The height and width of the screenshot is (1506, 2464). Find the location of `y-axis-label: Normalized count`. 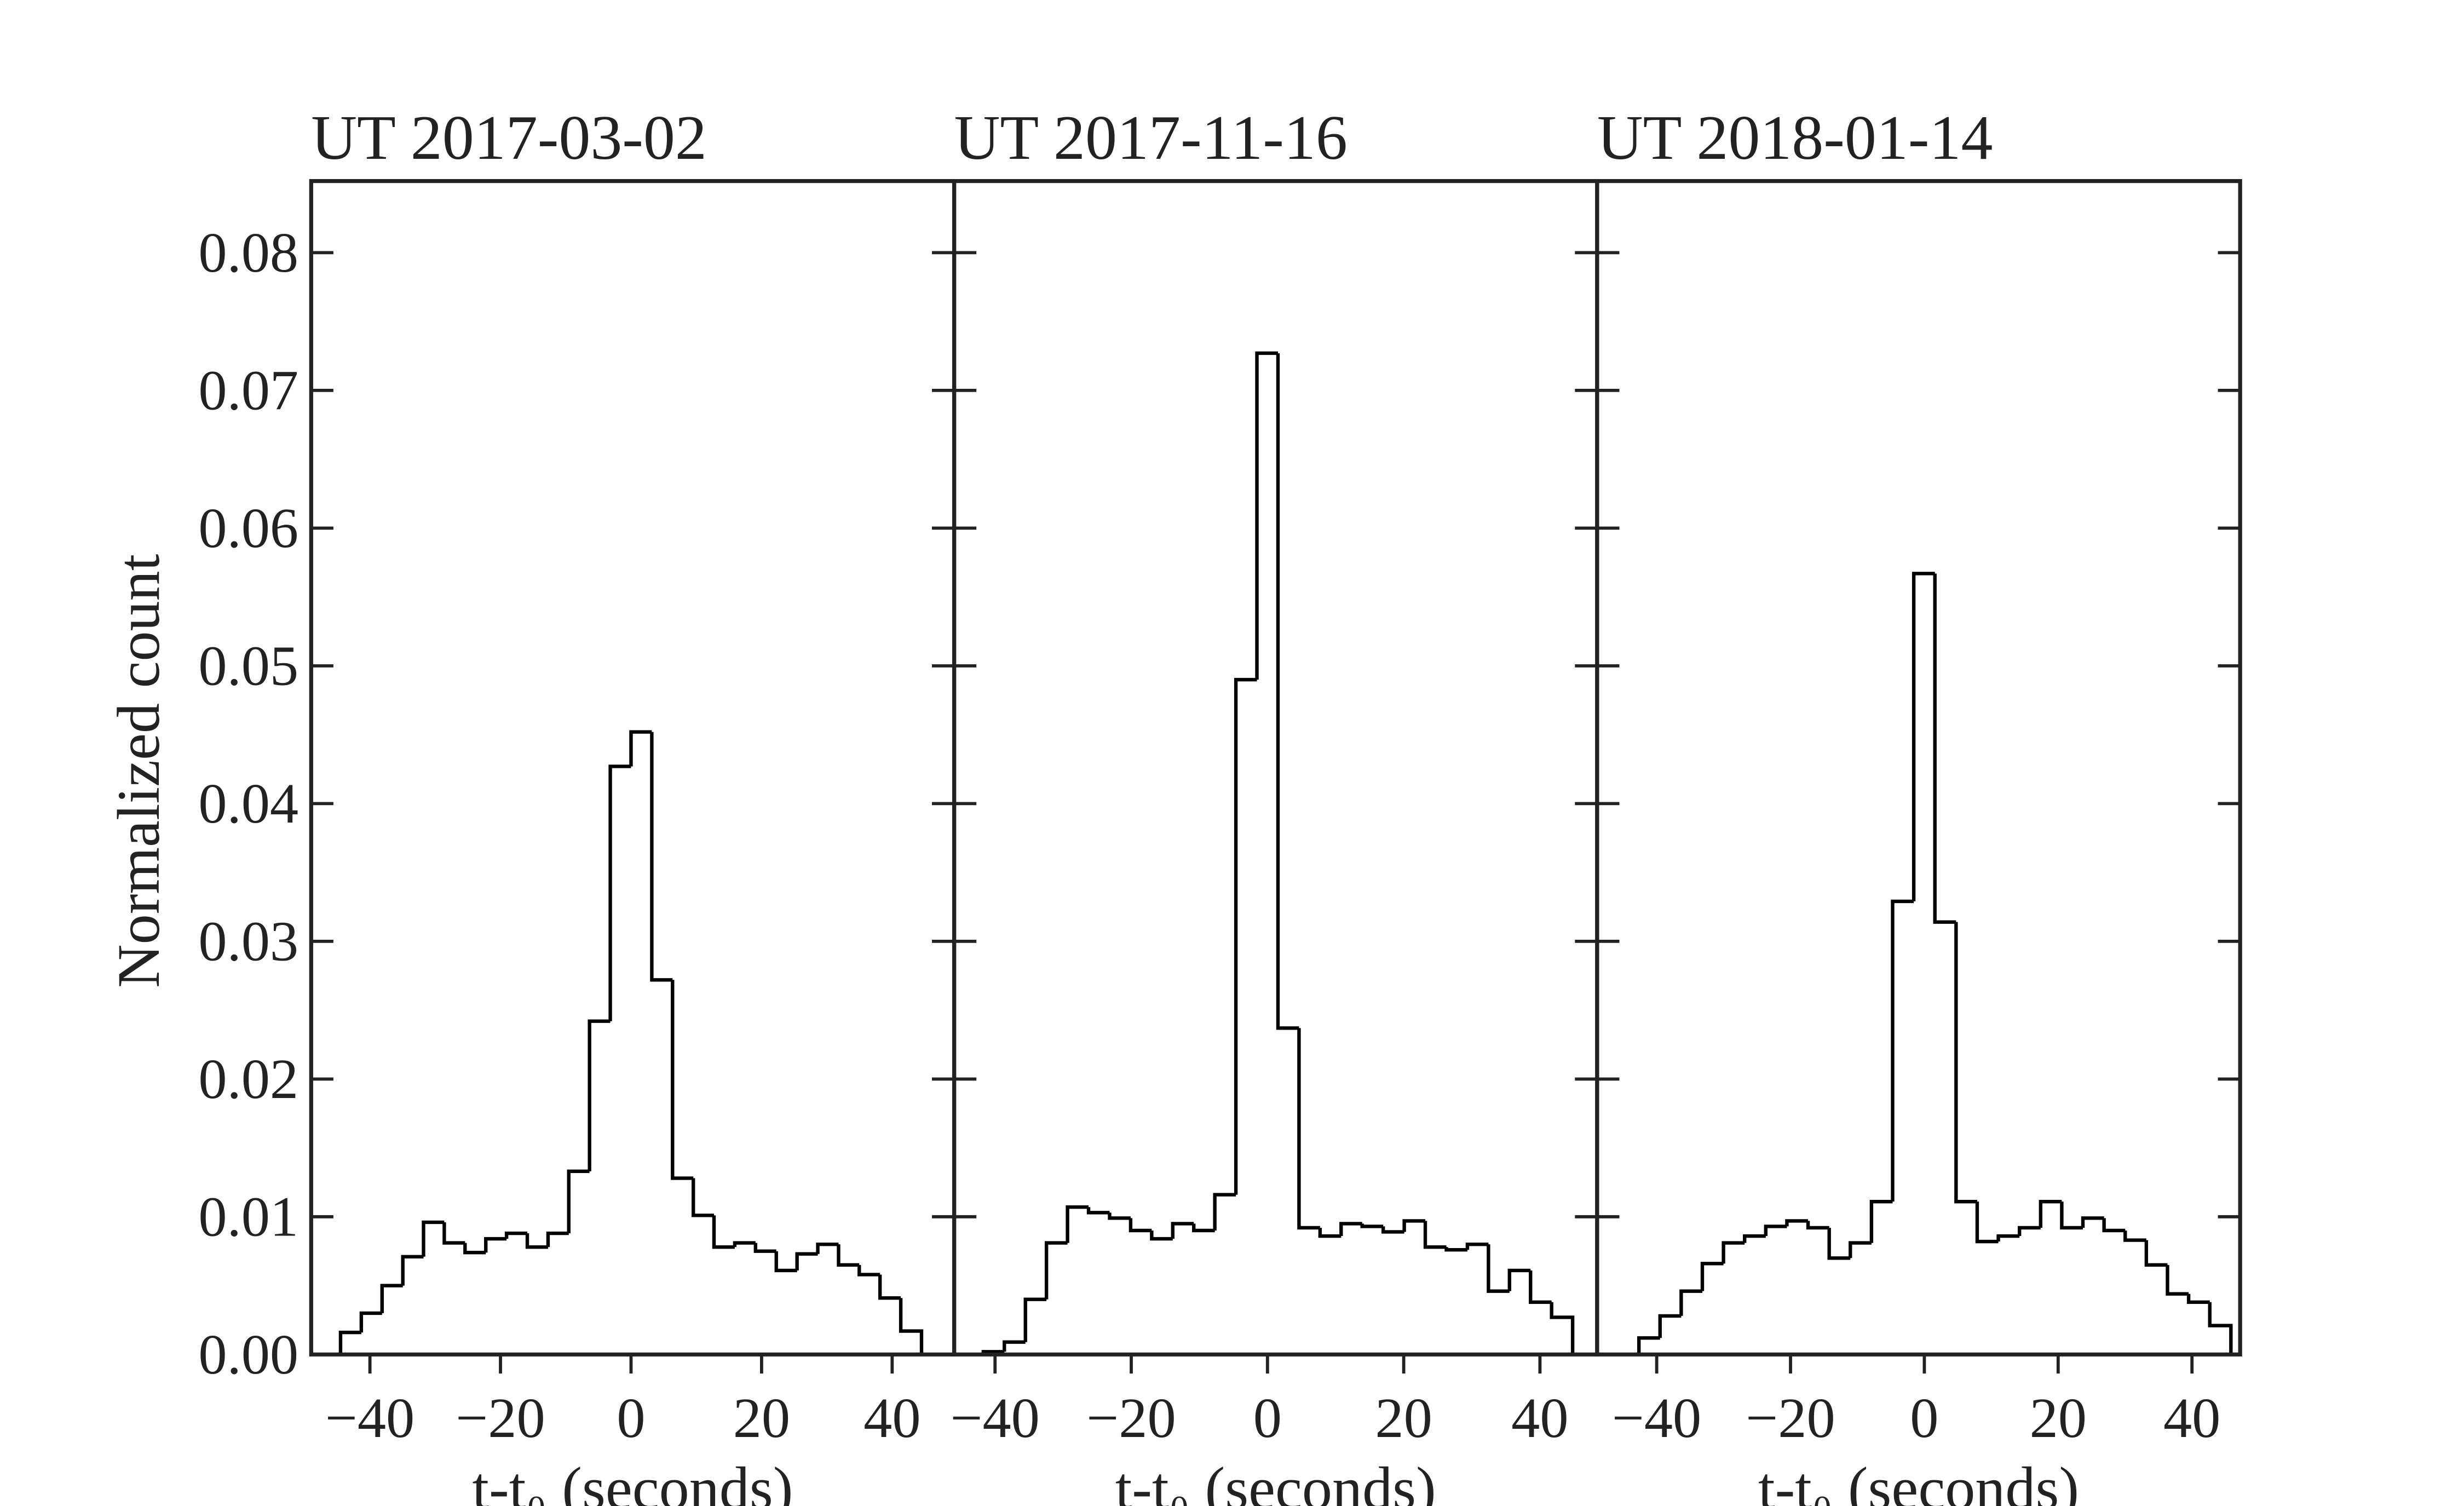

y-axis-label: Normalized count is located at coordinates (138, 771).